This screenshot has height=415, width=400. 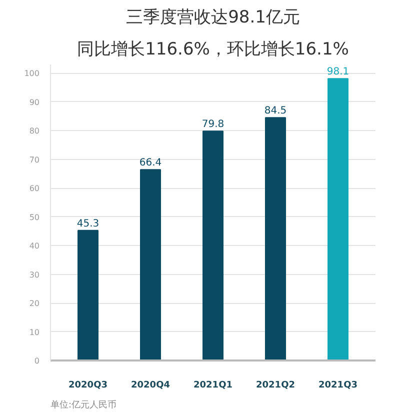 I want to click on x-tick-label: 2020Q4, so click(x=150, y=385).